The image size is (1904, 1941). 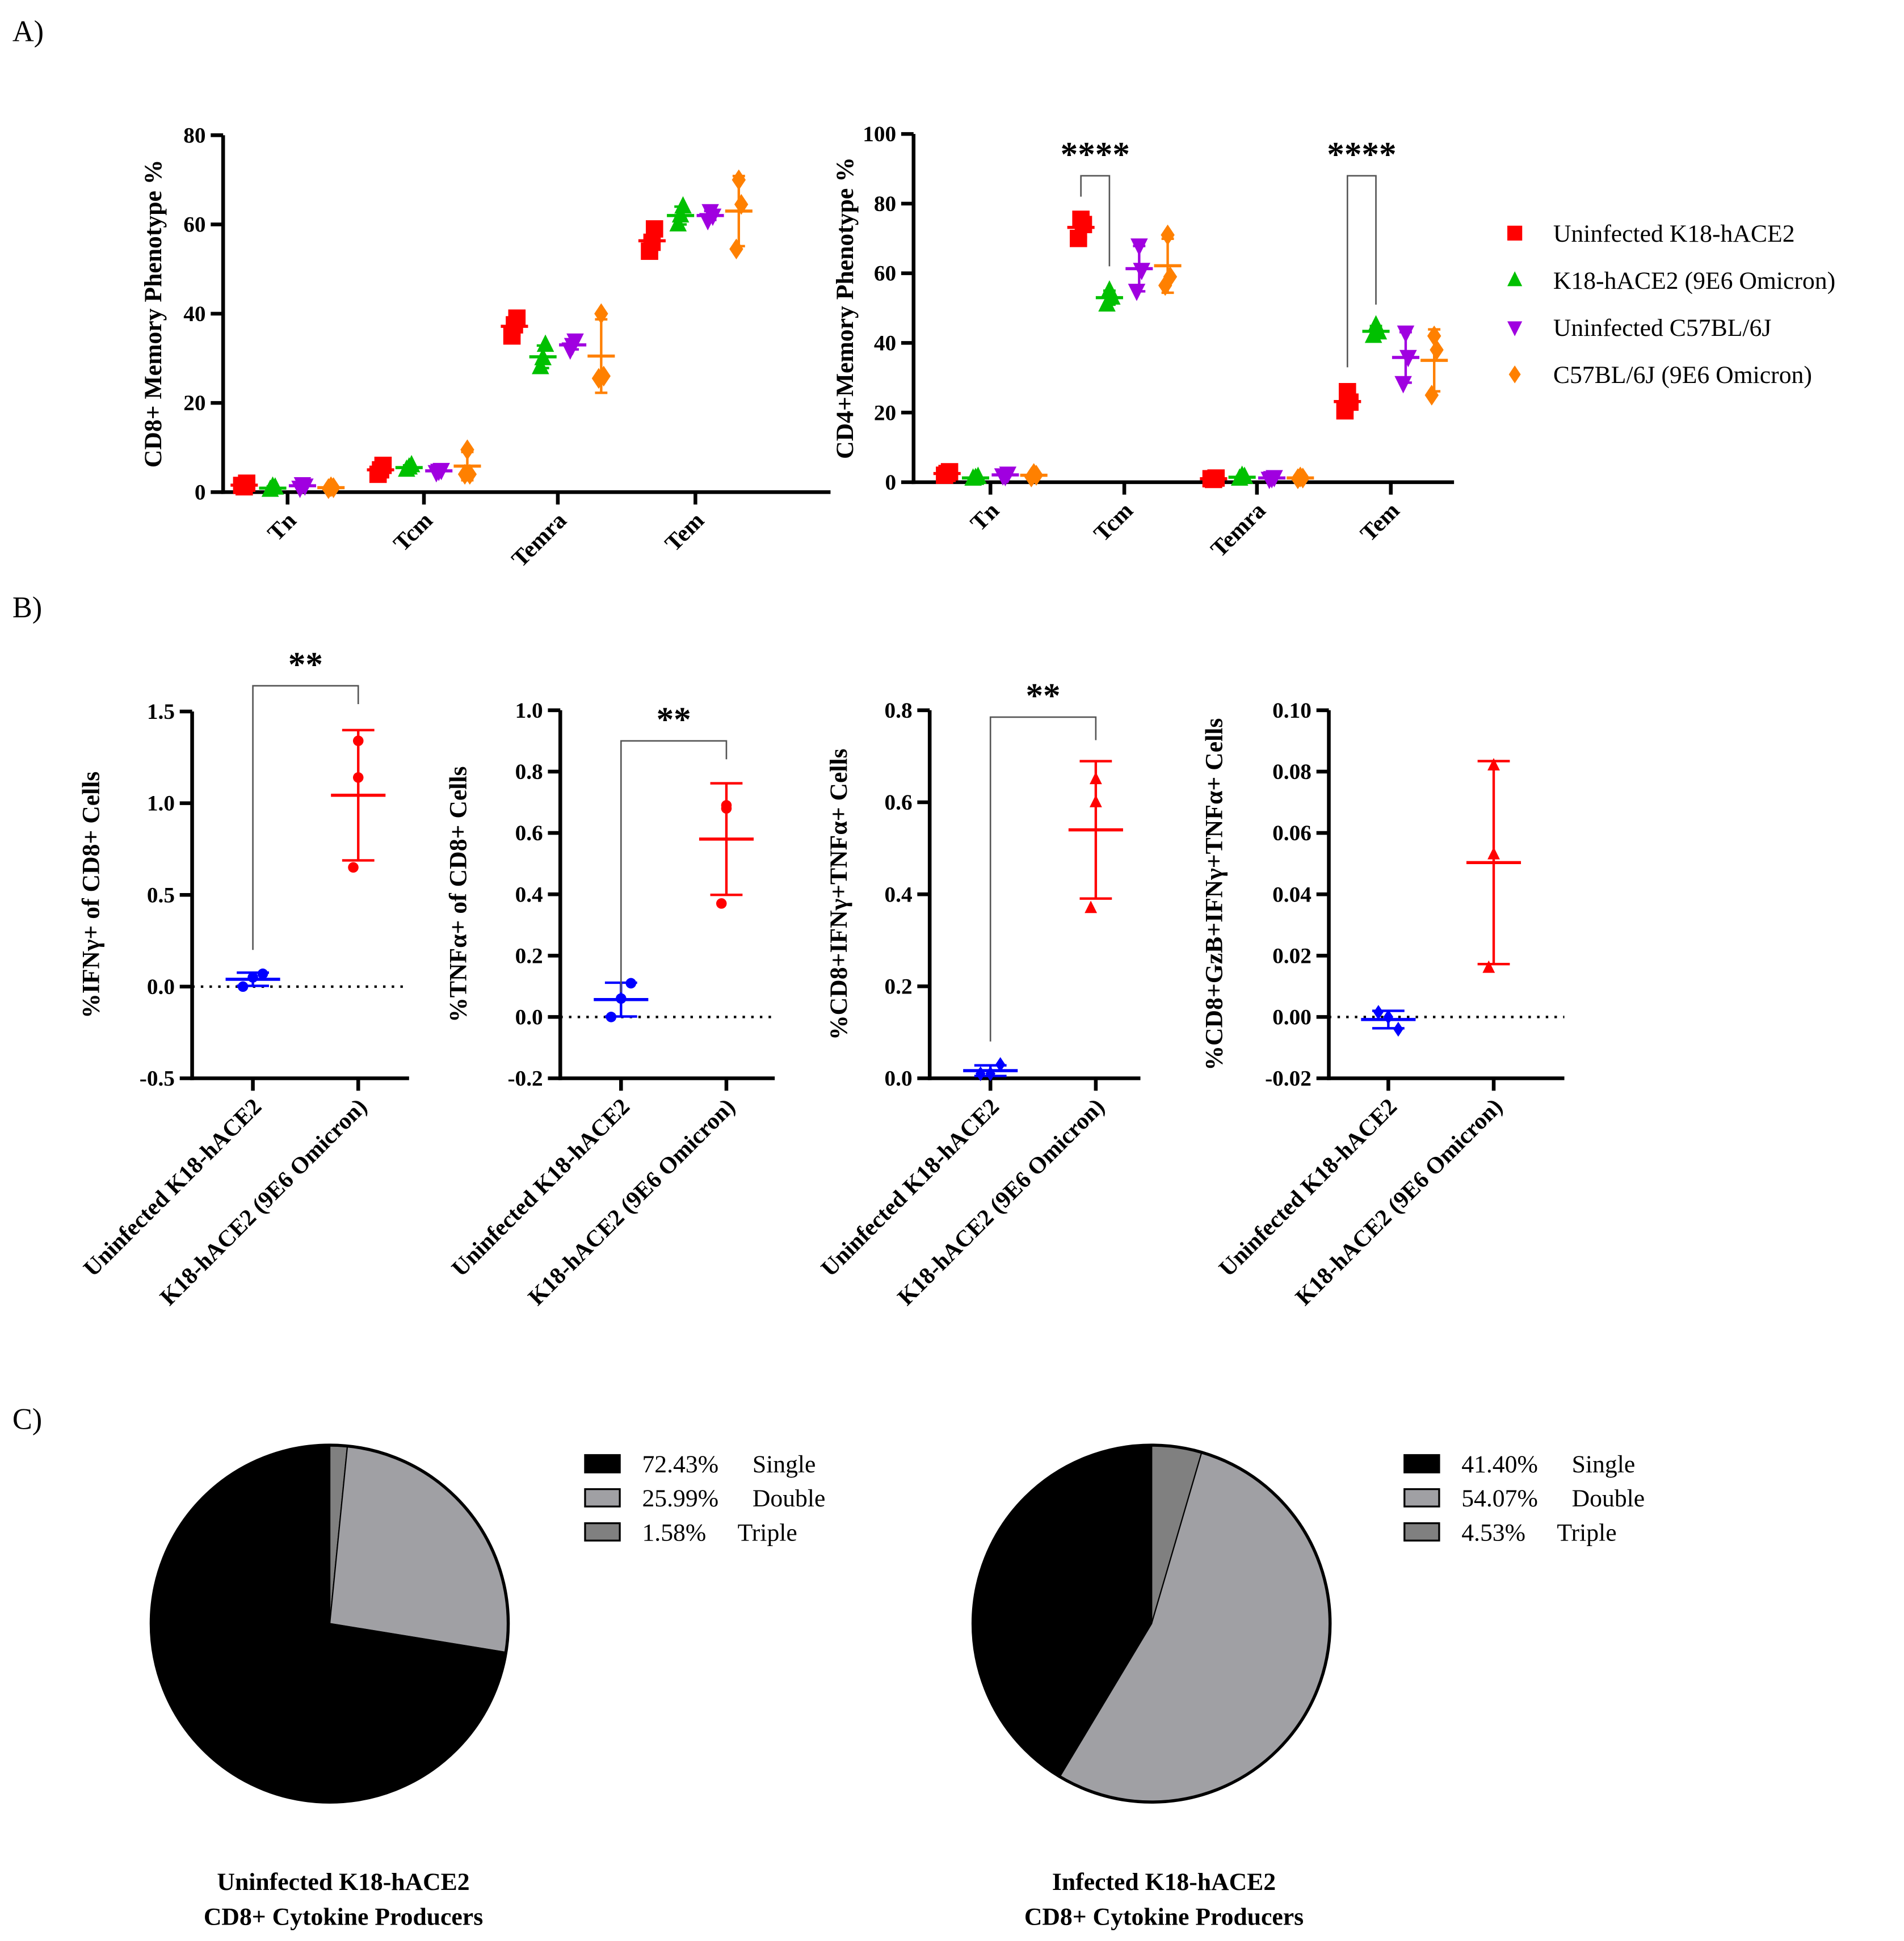 I want to click on legend-percent: 25.99%, so click(x=680, y=1499).